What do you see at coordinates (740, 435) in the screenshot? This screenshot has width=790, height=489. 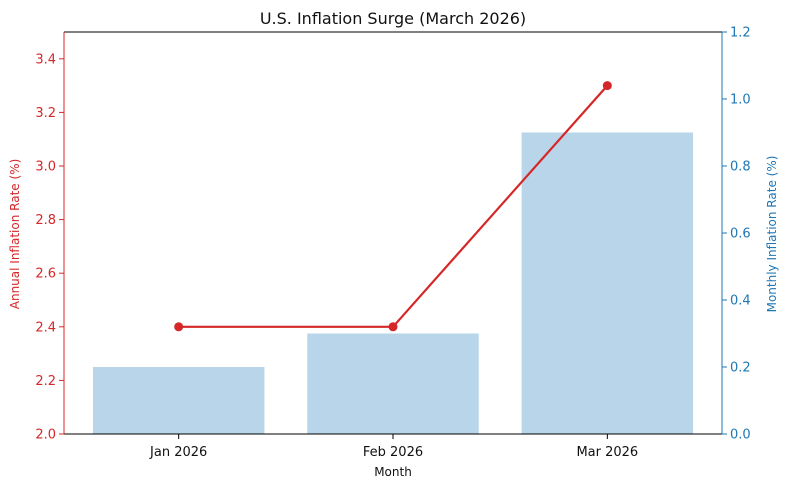 I see `right-tick-label-0: 0.0` at bounding box center [740, 435].